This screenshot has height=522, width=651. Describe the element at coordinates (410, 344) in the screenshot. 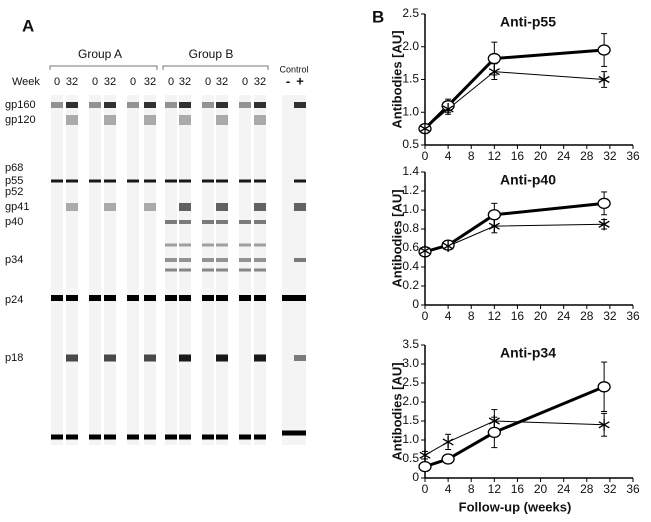

I see `y-tick-label: 3.5` at that location.